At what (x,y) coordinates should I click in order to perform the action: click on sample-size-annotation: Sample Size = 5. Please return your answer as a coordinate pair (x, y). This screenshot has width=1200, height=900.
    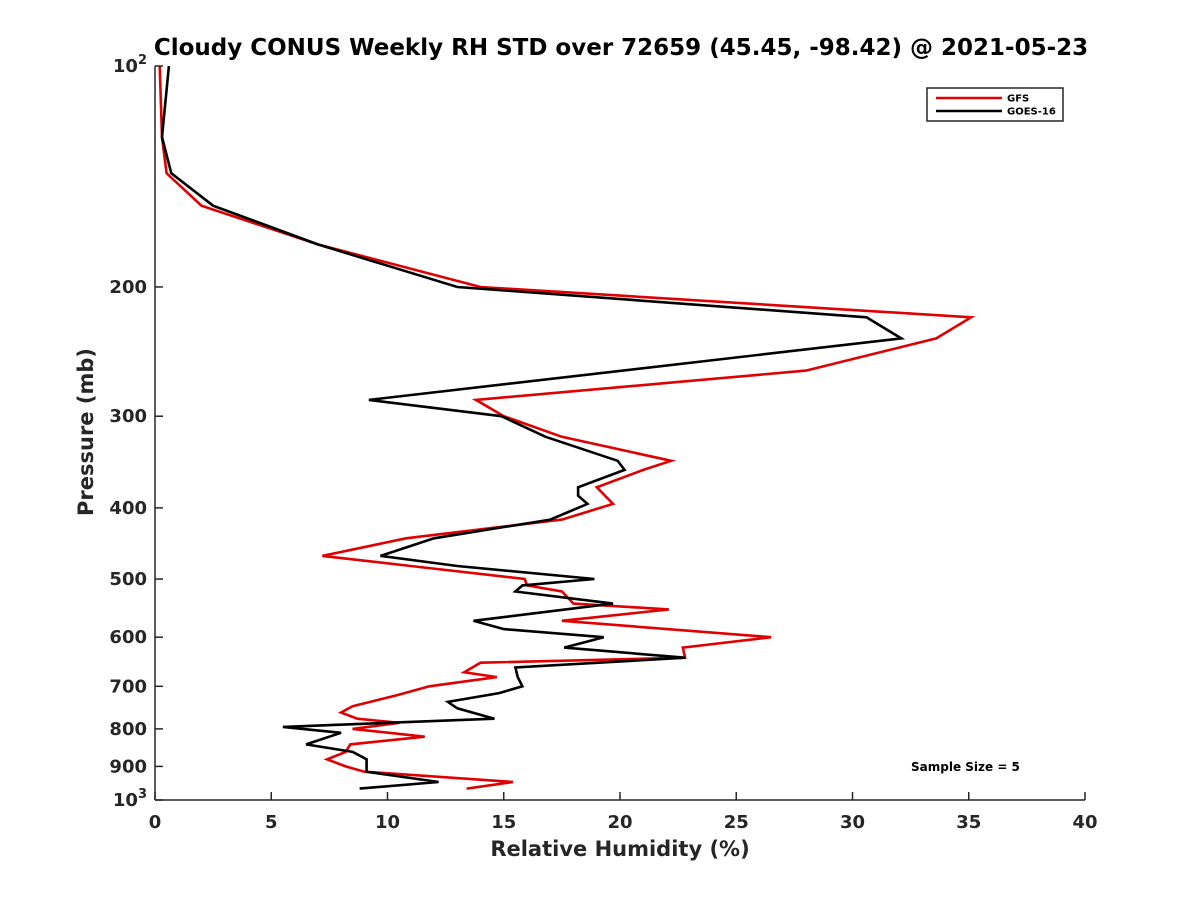
    Looking at the image, I should click on (965, 767).